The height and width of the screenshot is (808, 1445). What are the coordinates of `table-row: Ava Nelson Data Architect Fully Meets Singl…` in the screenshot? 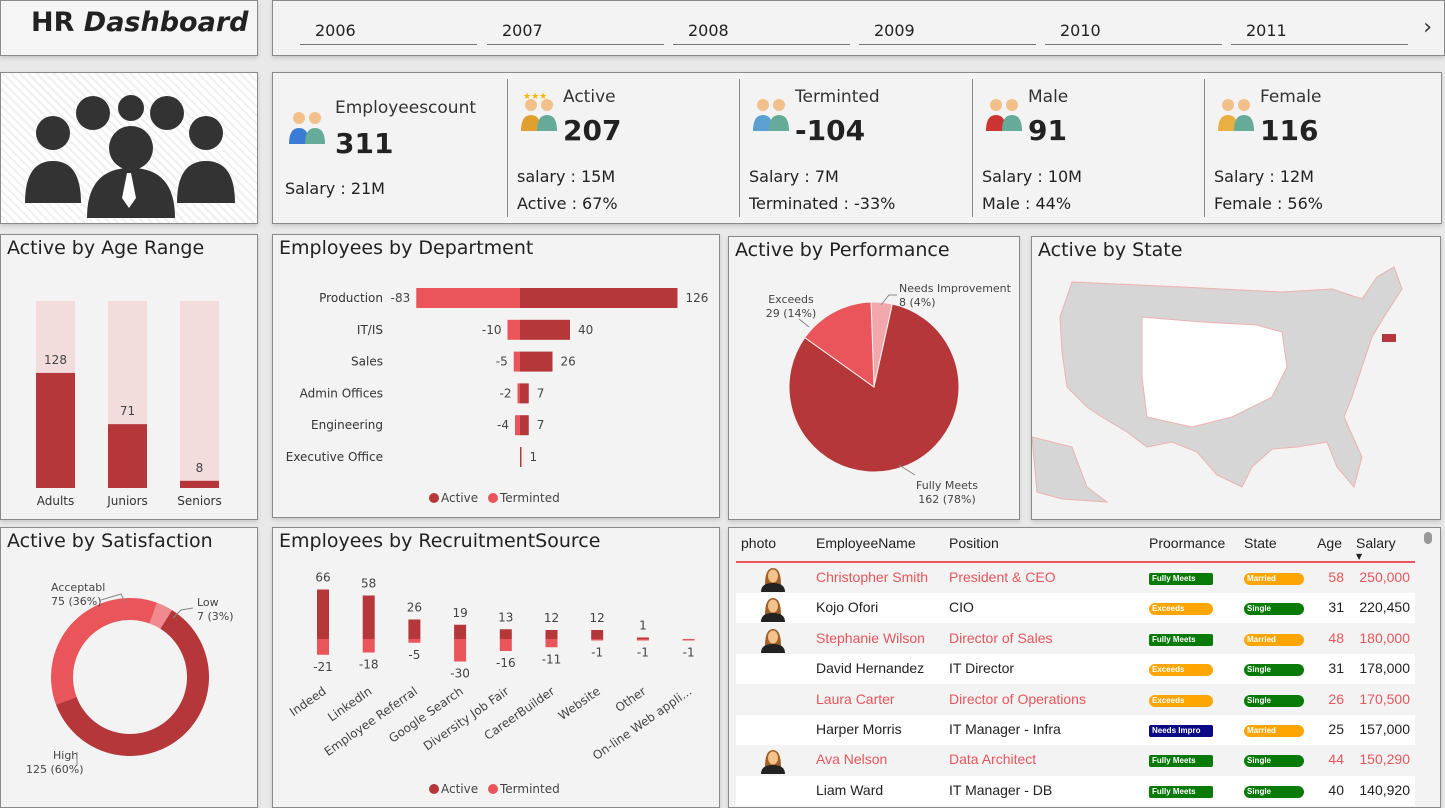 It's located at (1075, 760).